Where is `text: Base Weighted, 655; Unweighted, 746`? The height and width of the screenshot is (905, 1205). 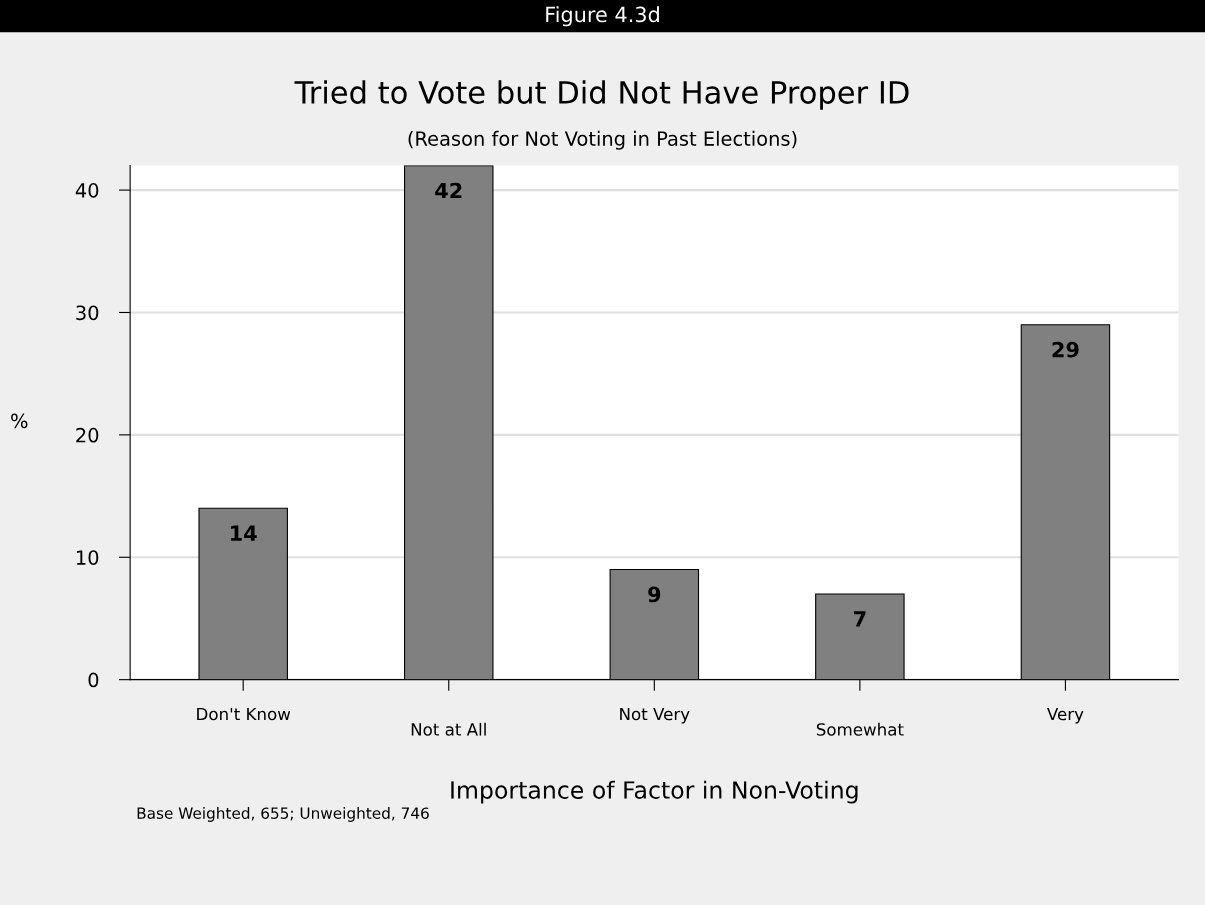 text: Base Weighted, 655; Unweighted, 746 is located at coordinates (283, 814).